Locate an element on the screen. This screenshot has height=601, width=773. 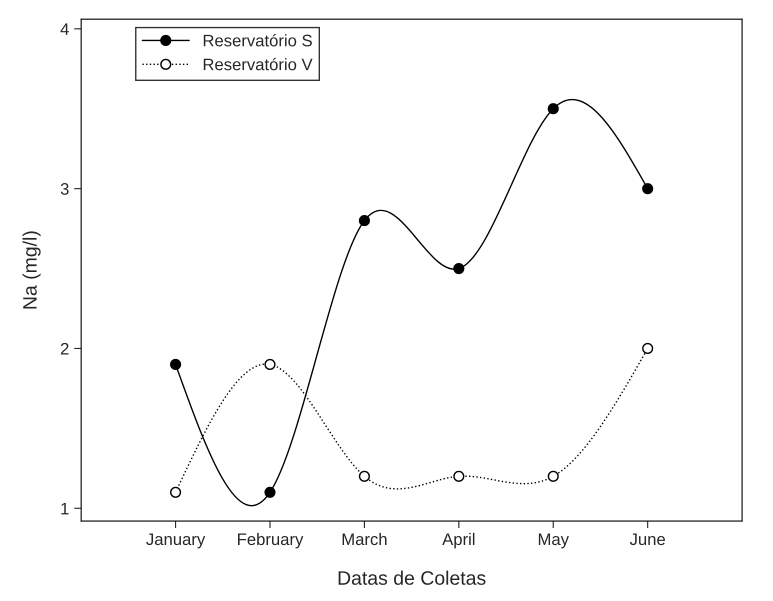
legend-label: Reservatório S is located at coordinates (258, 40).